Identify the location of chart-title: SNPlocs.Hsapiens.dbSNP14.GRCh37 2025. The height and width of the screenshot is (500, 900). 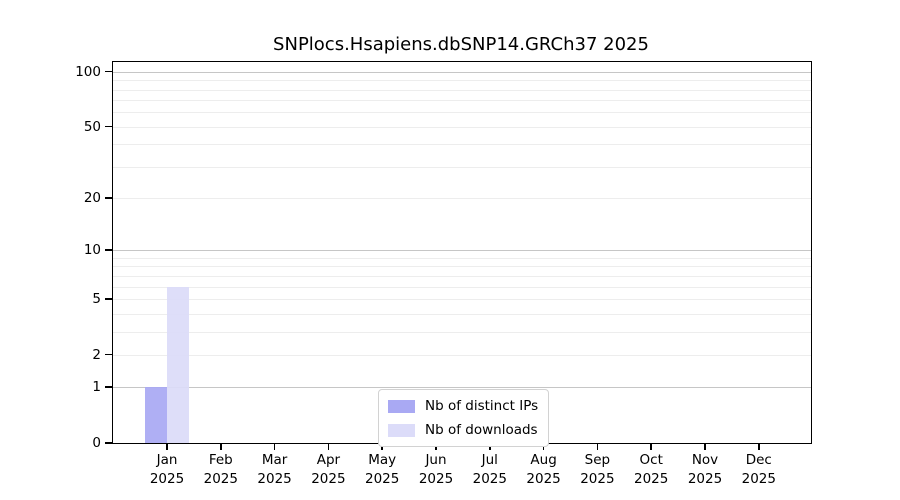
(461, 44).